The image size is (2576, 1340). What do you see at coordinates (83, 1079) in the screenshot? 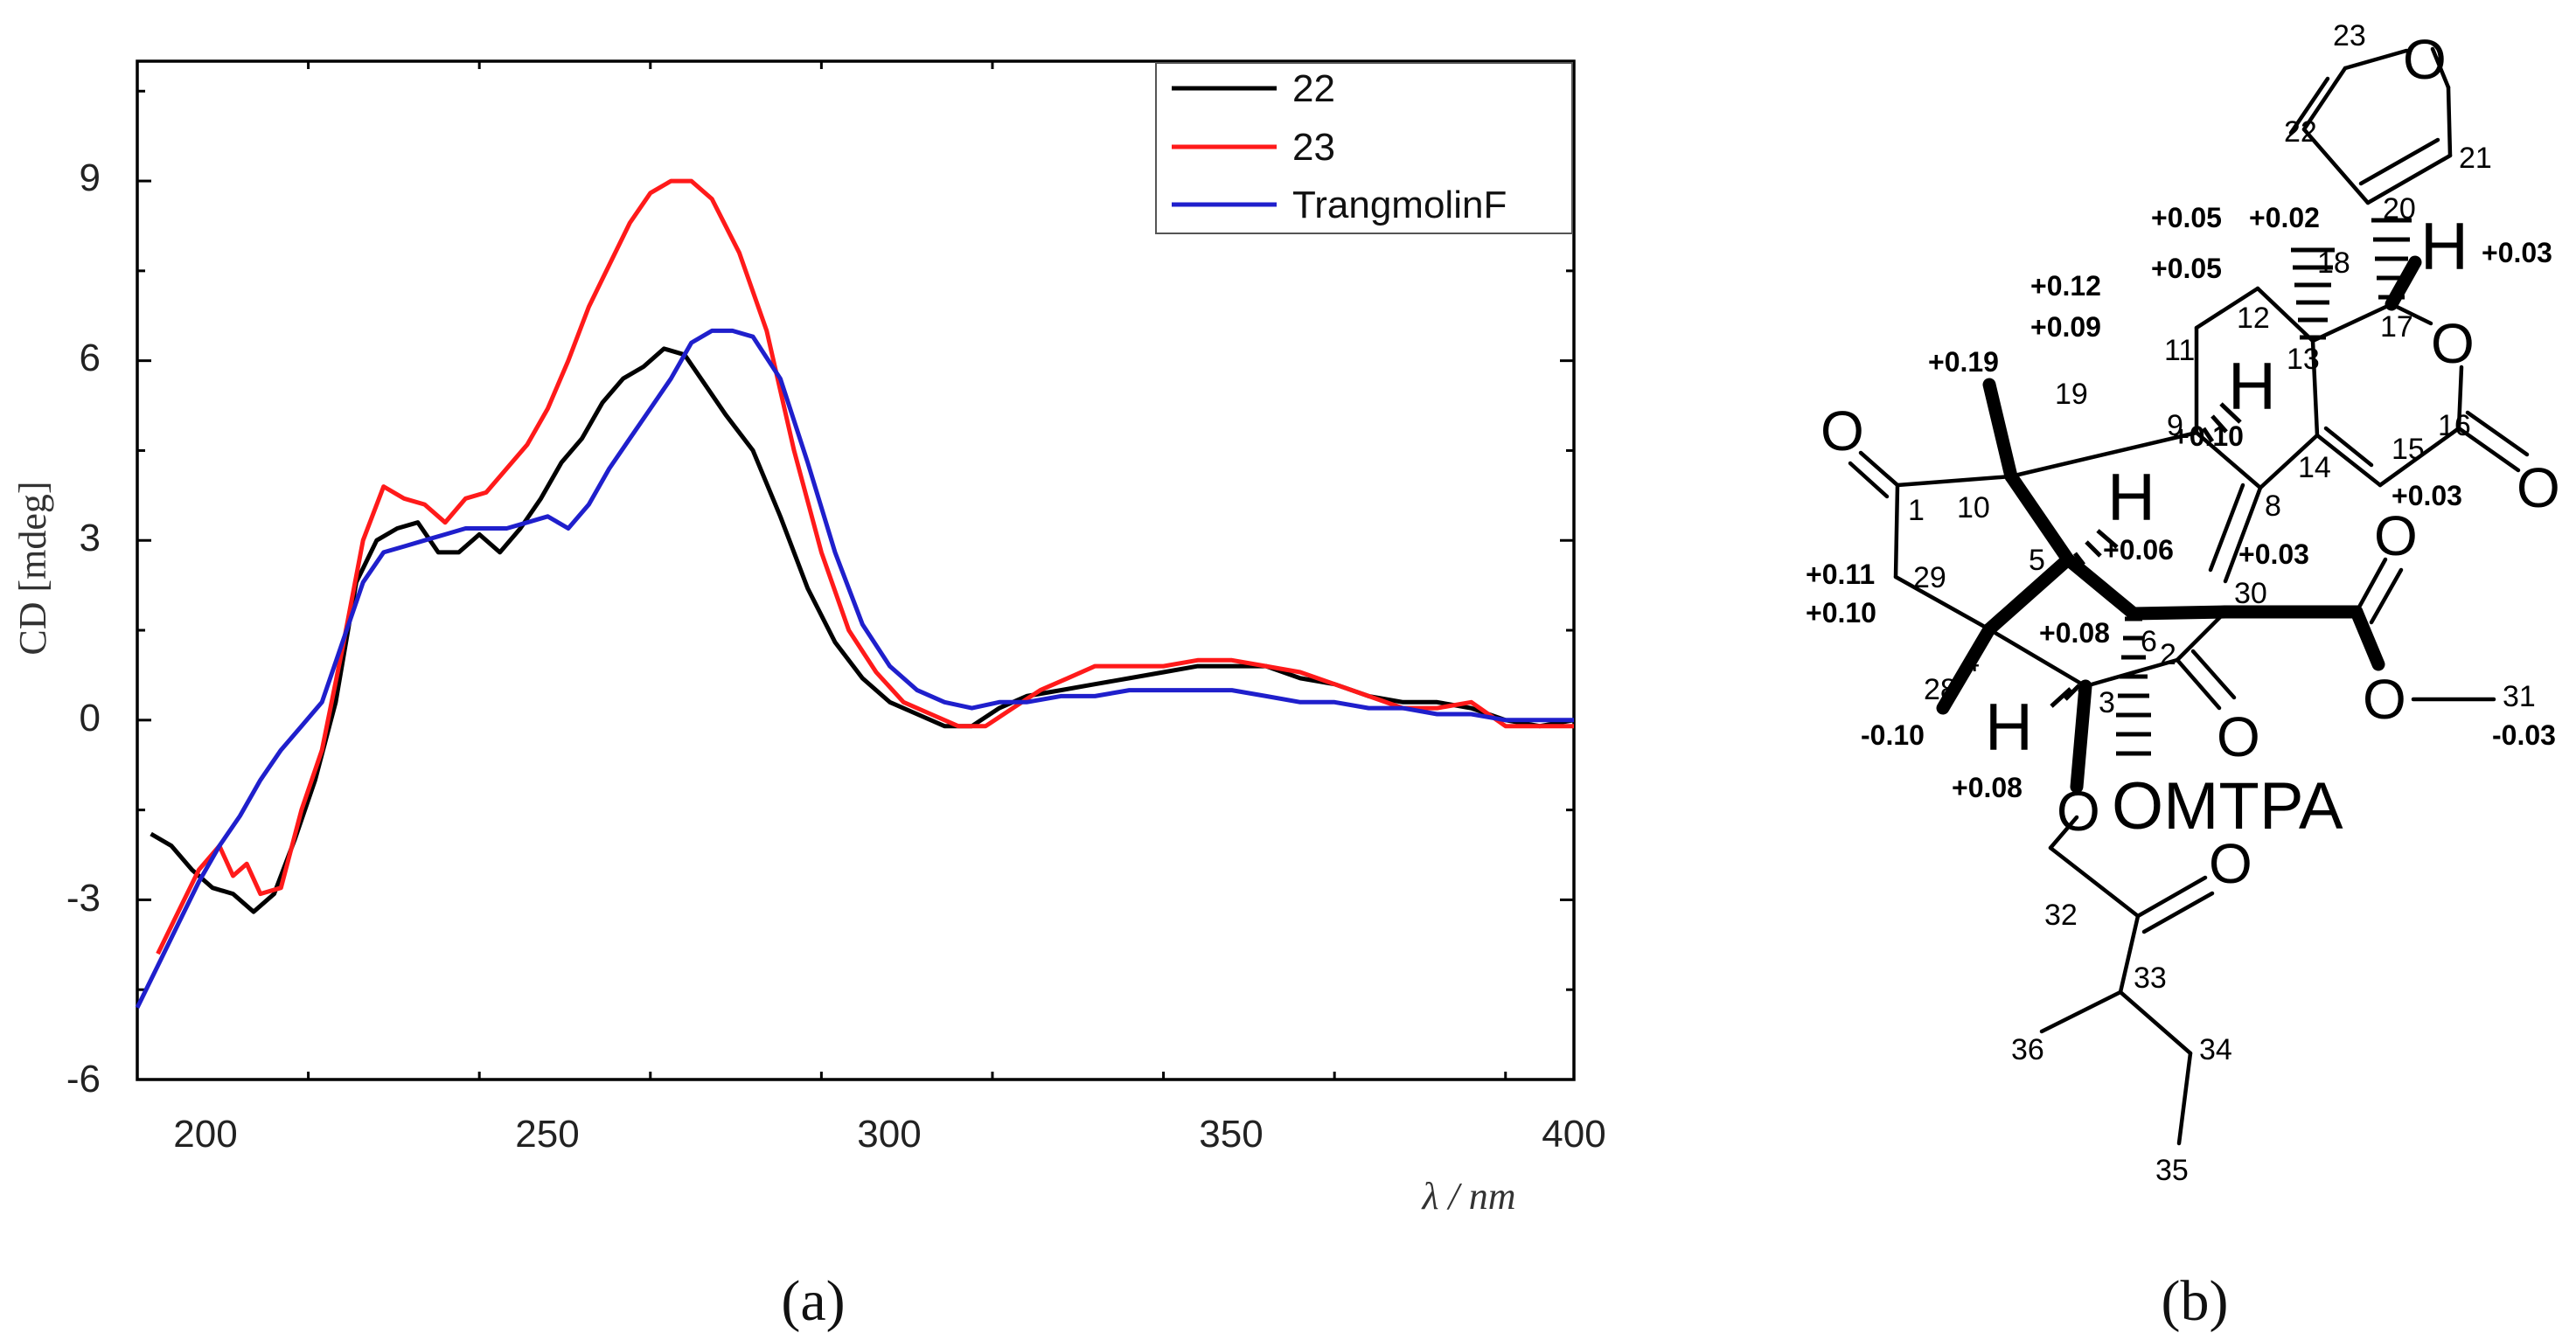
I see `y-tick-label: -6` at bounding box center [83, 1079].